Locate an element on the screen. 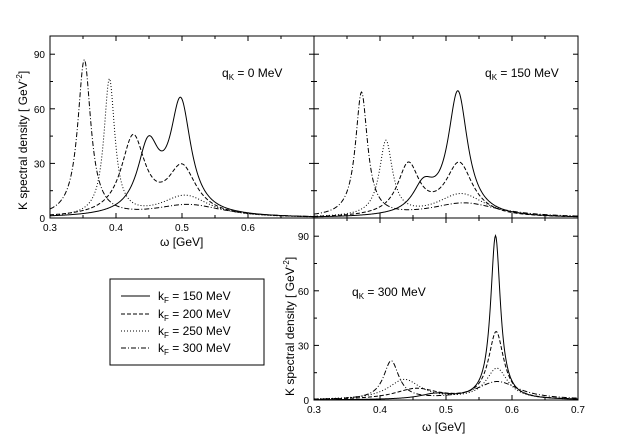  legend-entry: kF = 300 MeV is located at coordinates (176, 349).